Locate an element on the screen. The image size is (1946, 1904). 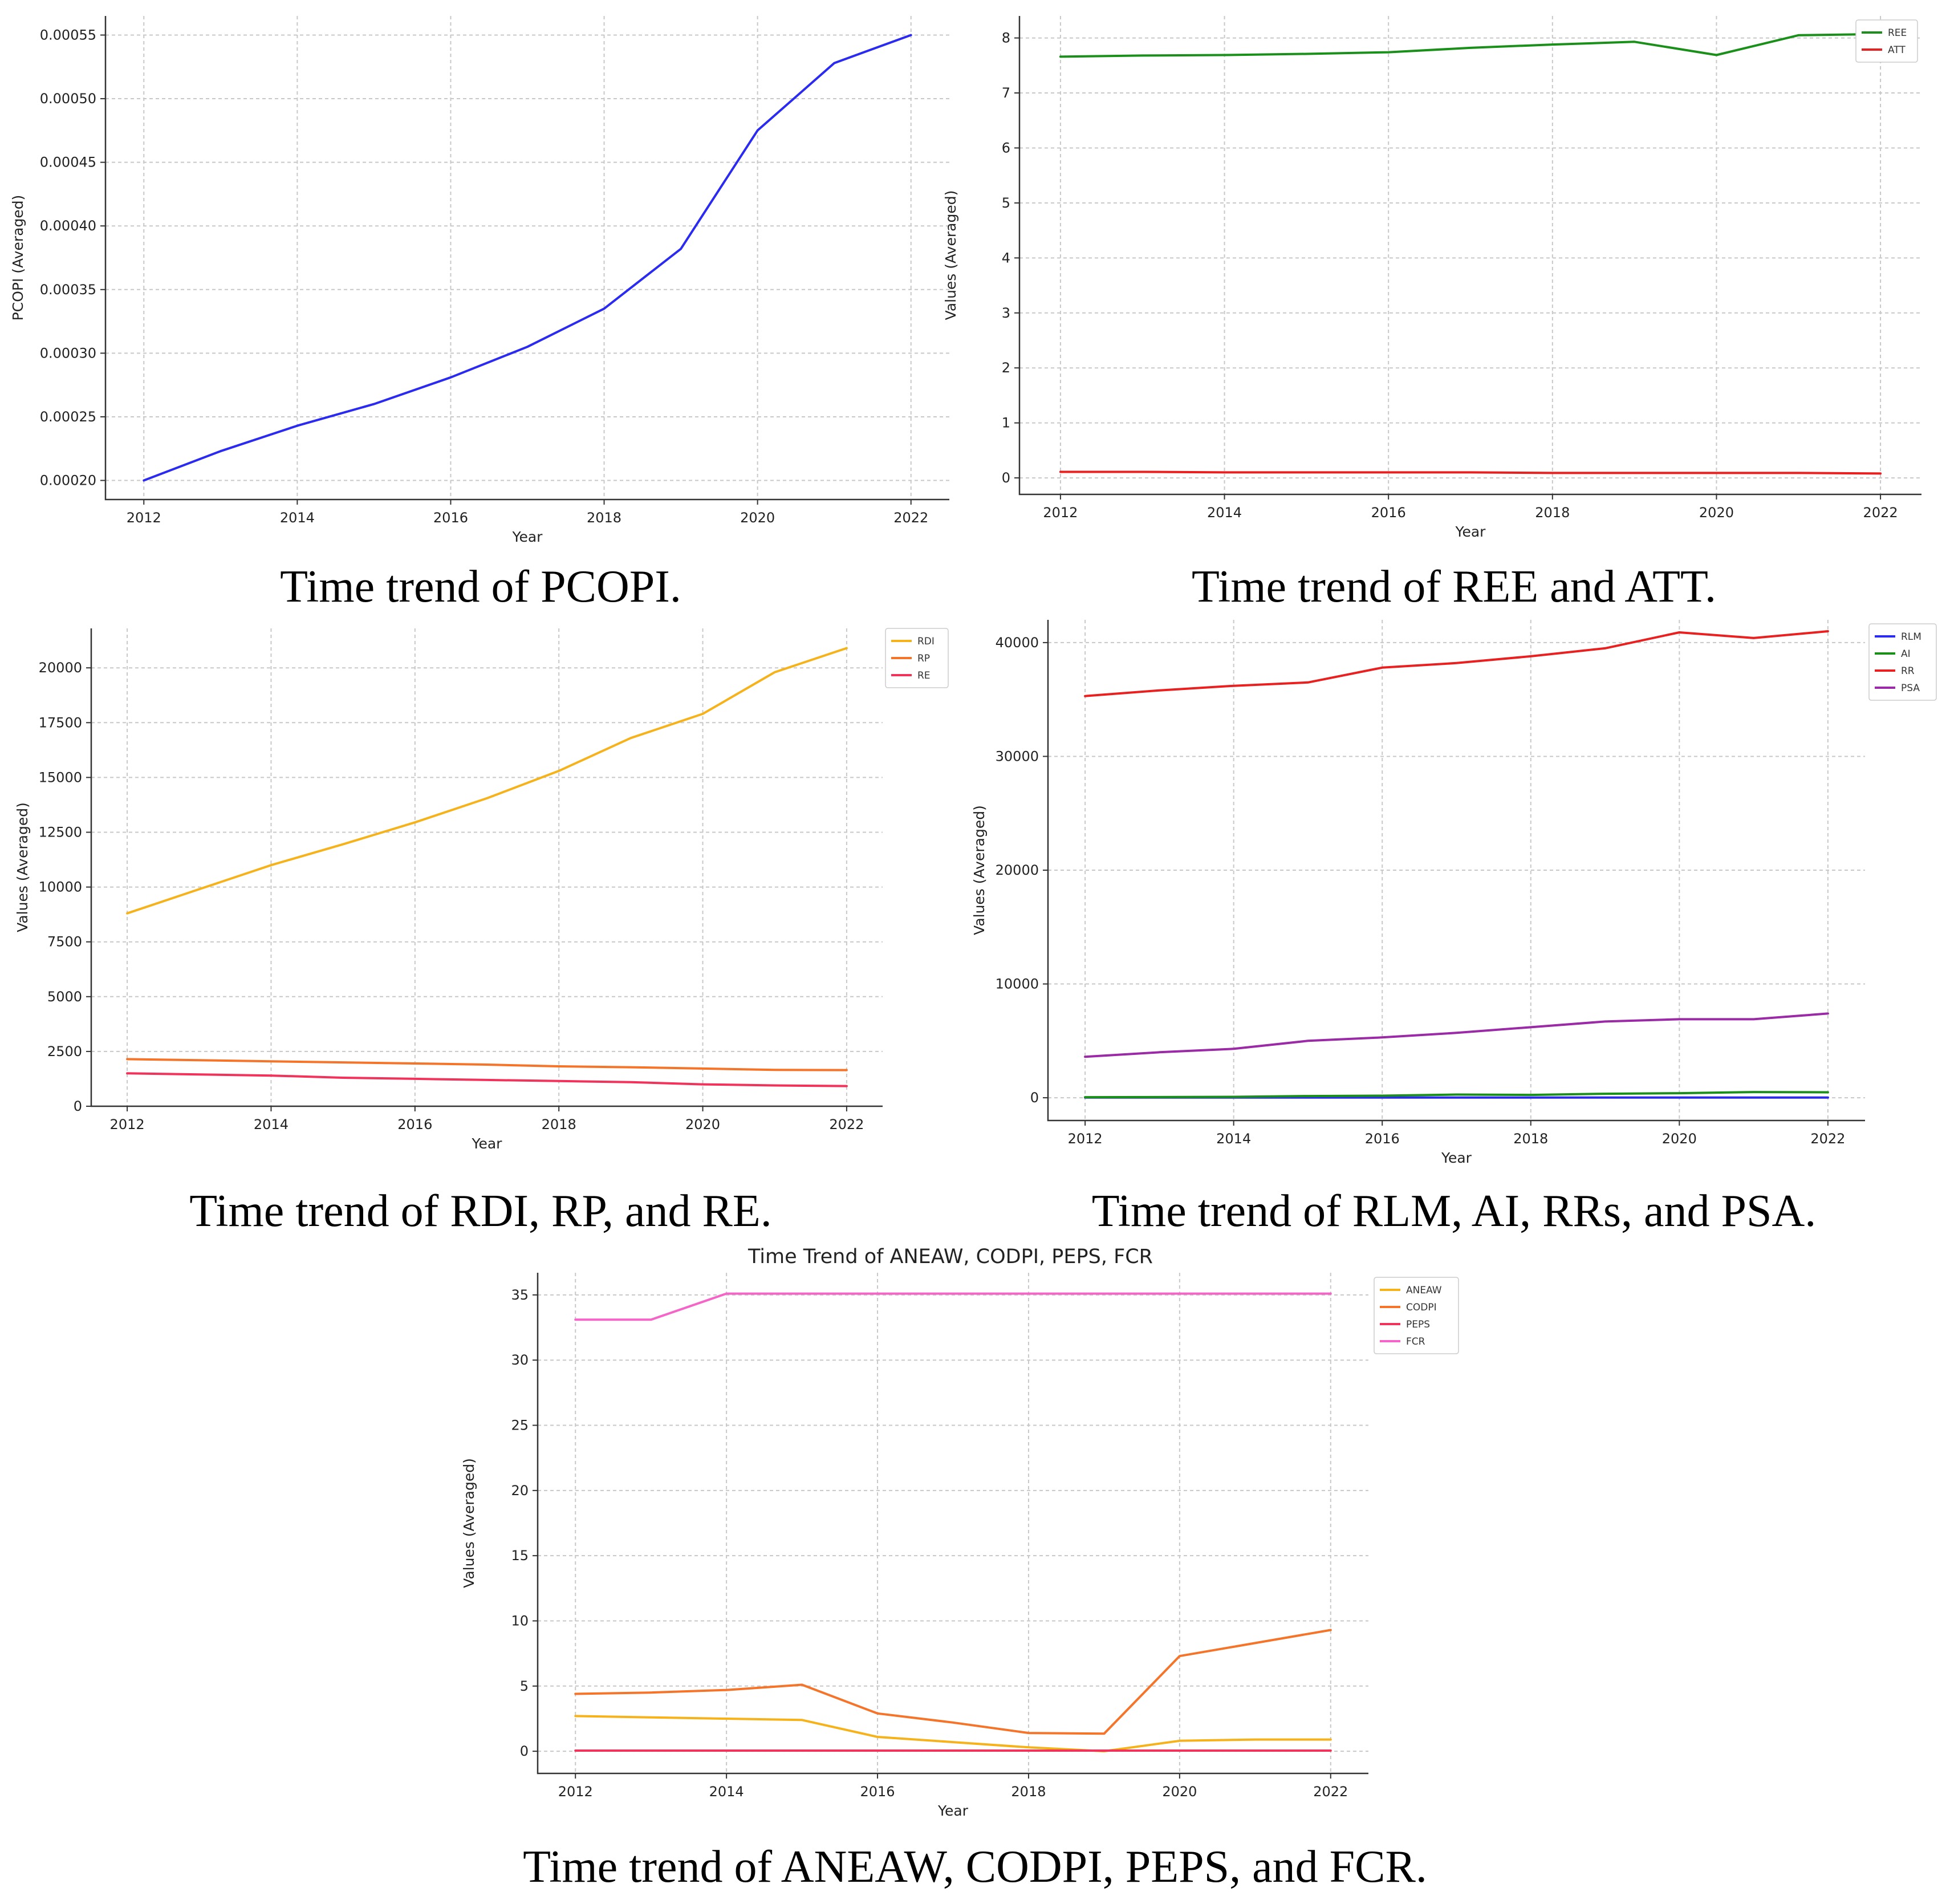
y-tick-label: 30000 is located at coordinates (1018, 756).